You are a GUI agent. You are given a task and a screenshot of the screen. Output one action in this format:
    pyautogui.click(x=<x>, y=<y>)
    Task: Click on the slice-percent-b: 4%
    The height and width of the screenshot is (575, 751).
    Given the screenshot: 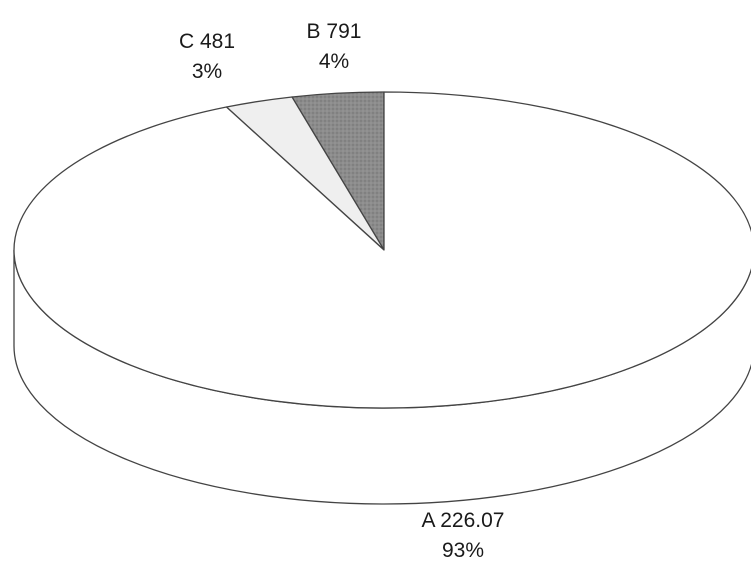 What is the action you would take?
    pyautogui.click(x=334, y=61)
    